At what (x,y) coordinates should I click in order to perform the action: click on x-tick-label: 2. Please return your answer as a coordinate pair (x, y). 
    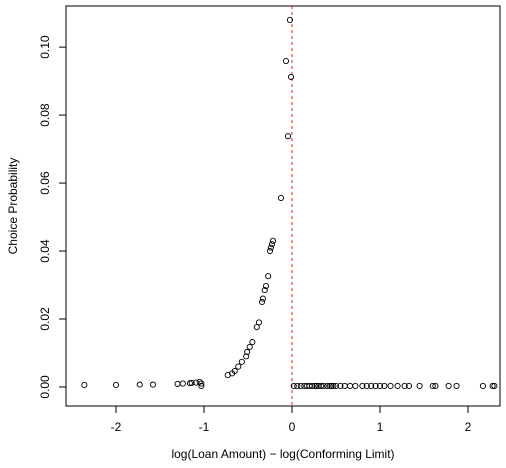
    Looking at the image, I should click on (468, 427).